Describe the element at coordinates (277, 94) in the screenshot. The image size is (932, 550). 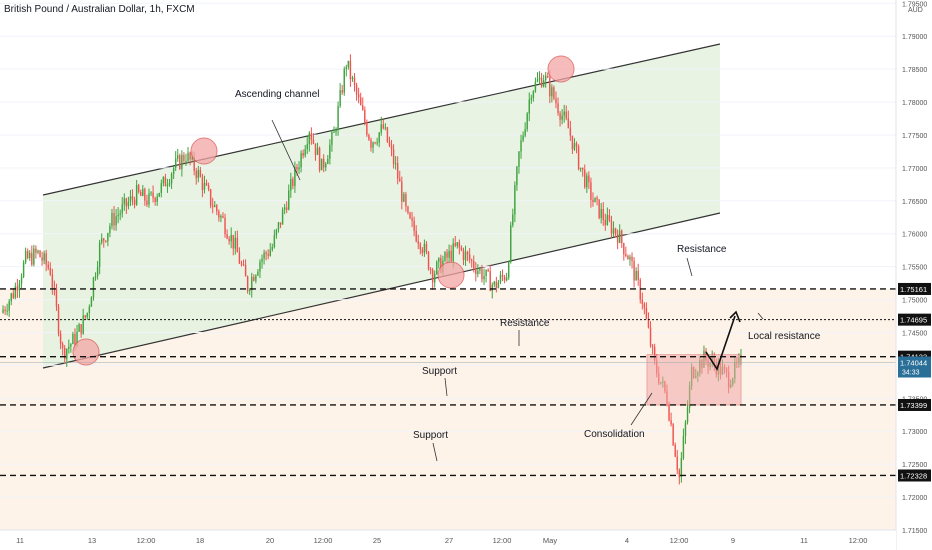
I see `annotation-label: Ascending channel` at that location.